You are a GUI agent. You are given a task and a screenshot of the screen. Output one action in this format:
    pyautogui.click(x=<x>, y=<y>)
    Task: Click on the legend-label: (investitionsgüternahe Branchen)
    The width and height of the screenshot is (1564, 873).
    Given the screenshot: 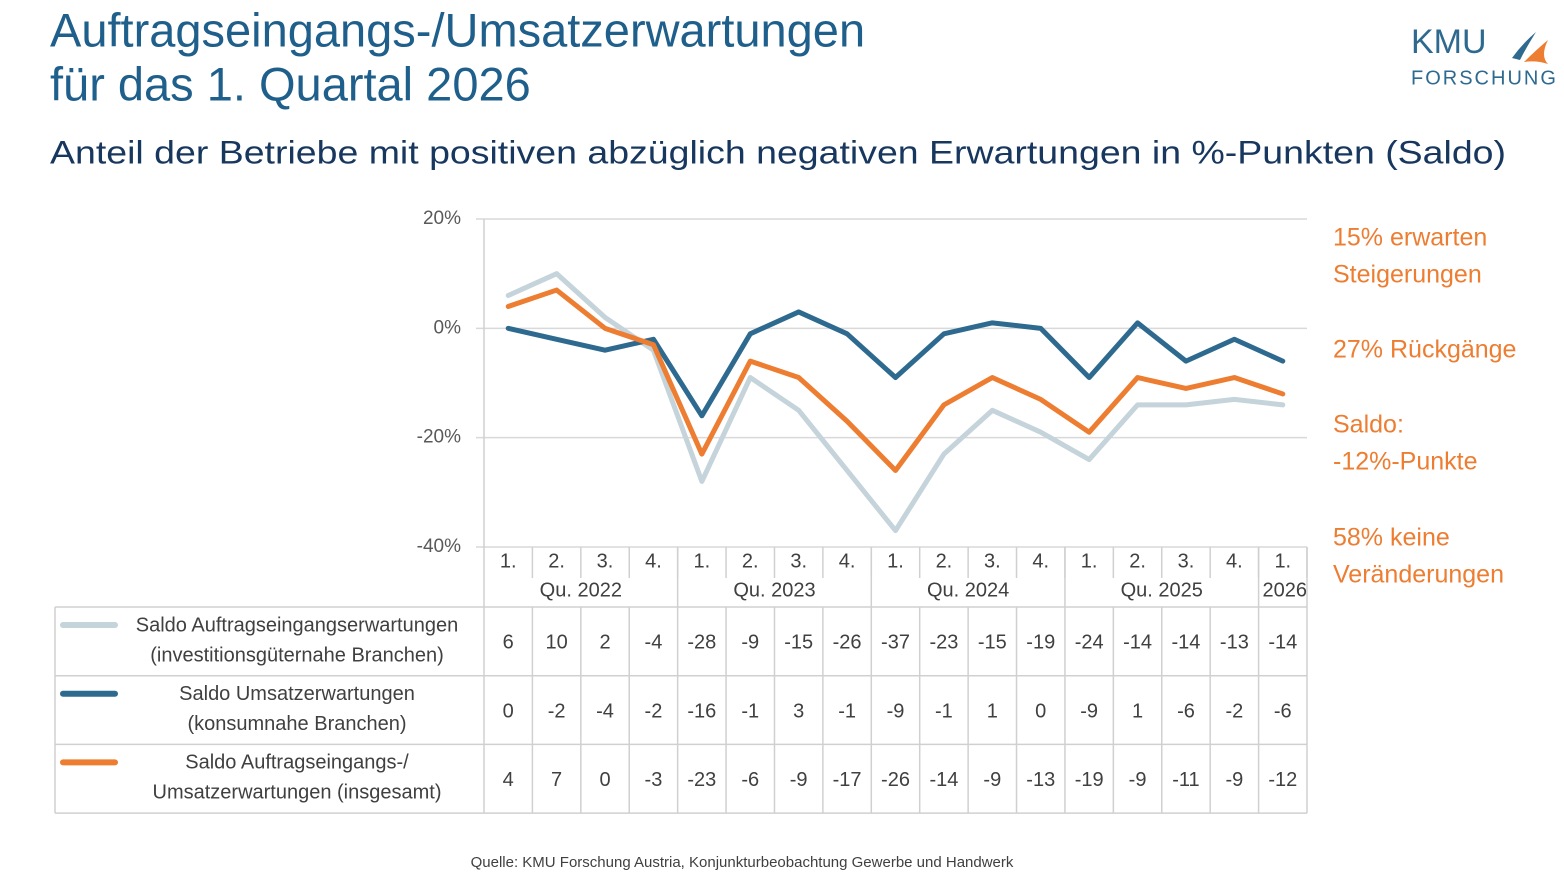 What is the action you would take?
    pyautogui.click(x=297, y=655)
    